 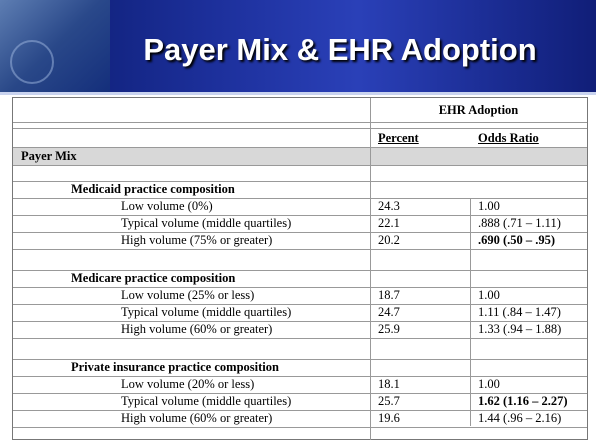 I want to click on column-header: Odds Ratio, so click(x=508, y=138).